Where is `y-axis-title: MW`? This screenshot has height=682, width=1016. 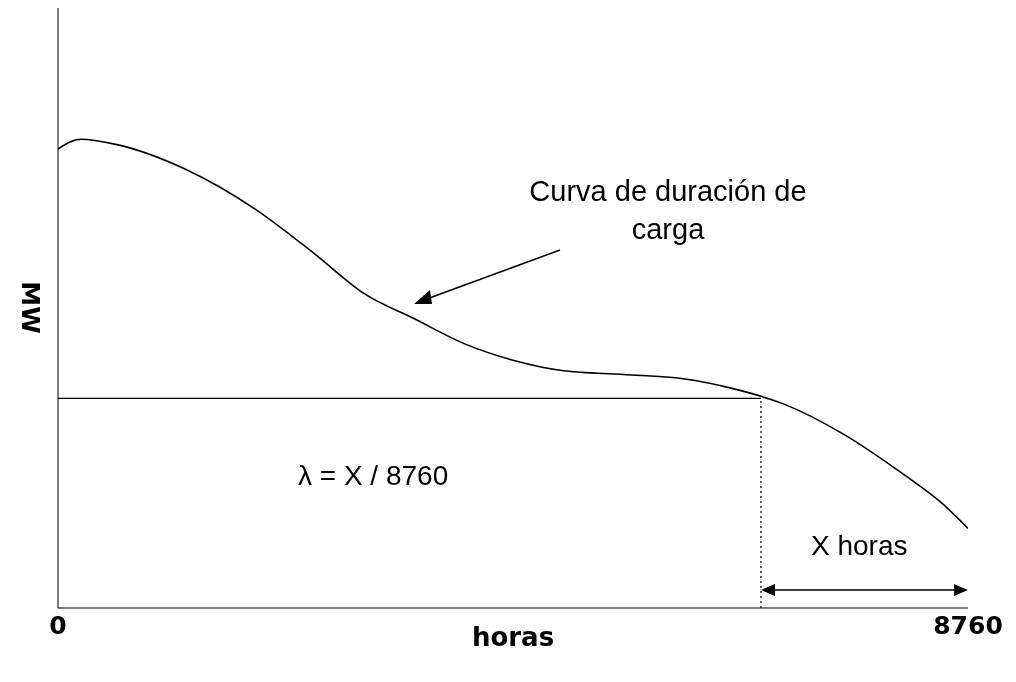 y-axis-title: MW is located at coordinates (30, 308).